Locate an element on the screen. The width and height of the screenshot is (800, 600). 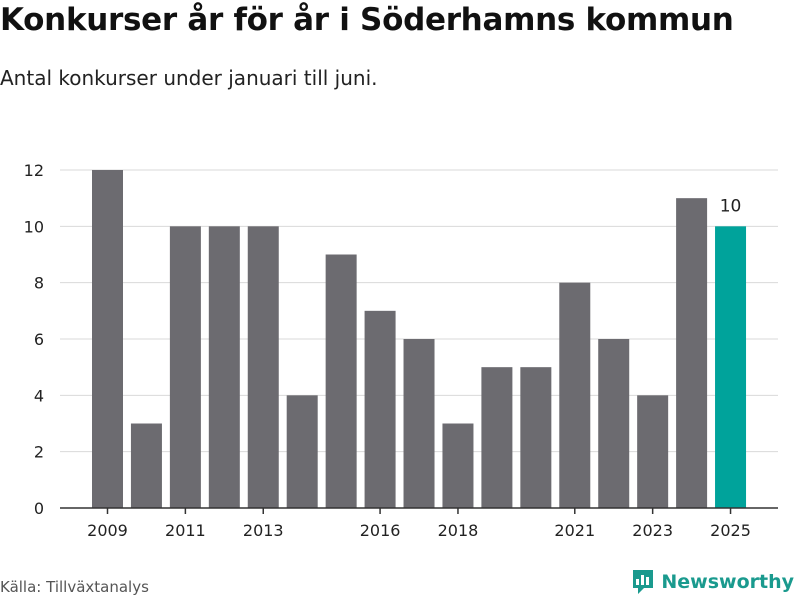
bar-2009 is located at coordinates (107, 339).